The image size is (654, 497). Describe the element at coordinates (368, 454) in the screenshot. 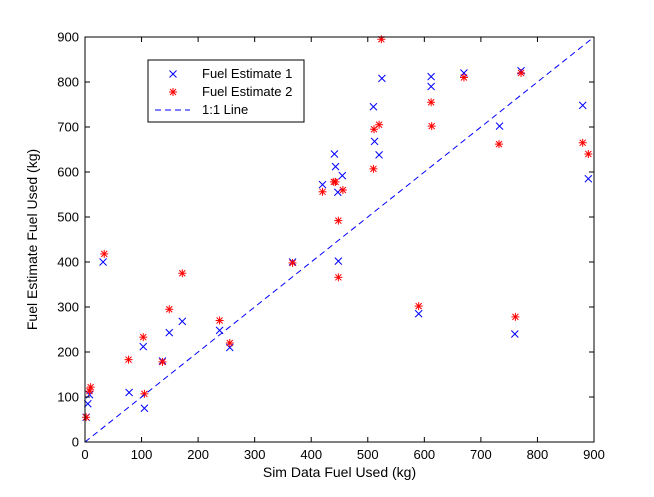

I see `x-tick-label: 500` at that location.